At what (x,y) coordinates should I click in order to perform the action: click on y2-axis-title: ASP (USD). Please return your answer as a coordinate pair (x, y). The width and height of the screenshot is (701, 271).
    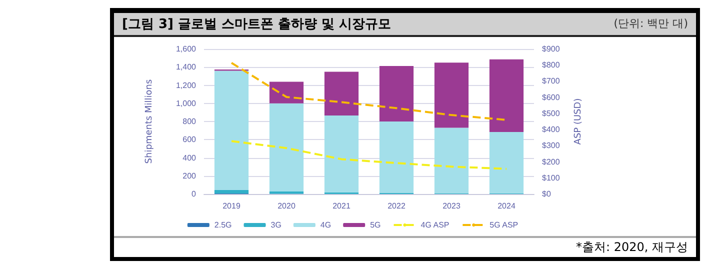
    Looking at the image, I should click on (579, 121).